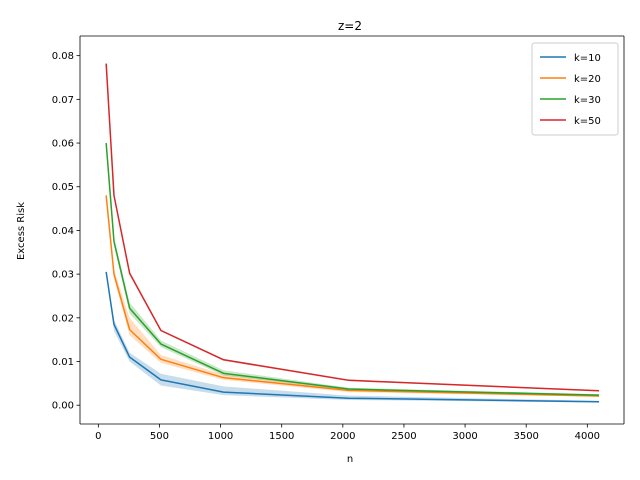  Describe the element at coordinates (63, 56) in the screenshot. I see `y-tick-label: 0.08` at that location.